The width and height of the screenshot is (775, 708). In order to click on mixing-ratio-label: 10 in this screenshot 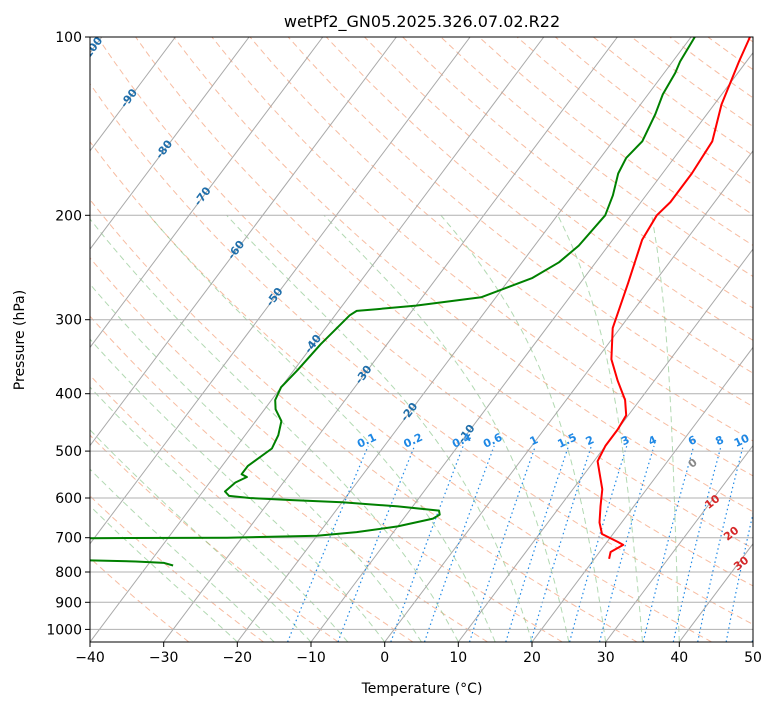, I will do `click(742, 440)`.